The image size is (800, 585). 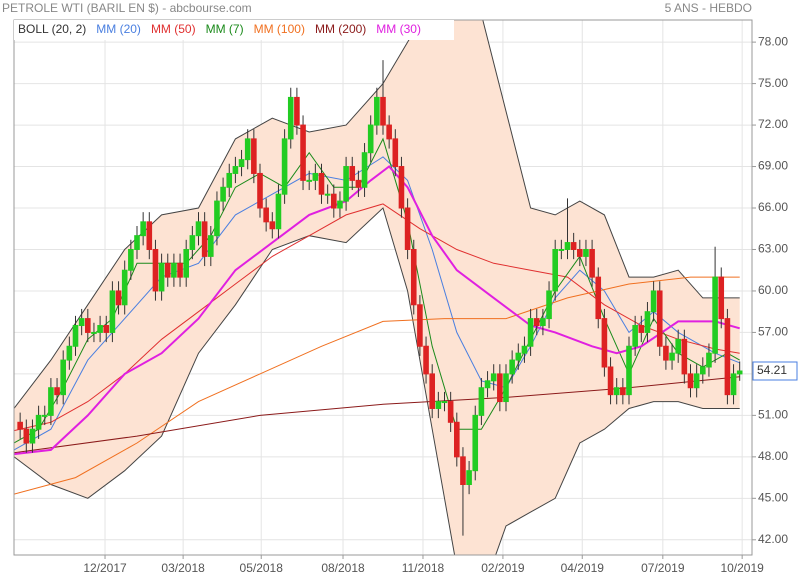 What do you see at coordinates (423, 568) in the screenshot?
I see `x-tick-label: 11/2018` at bounding box center [423, 568].